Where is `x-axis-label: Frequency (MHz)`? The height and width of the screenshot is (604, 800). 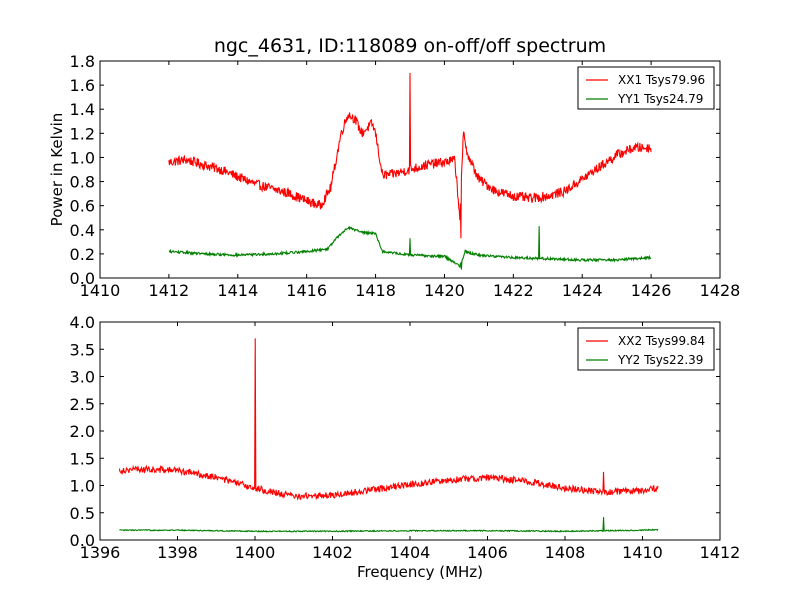
x-axis-label: Frequency (MHz) is located at coordinates (420, 572).